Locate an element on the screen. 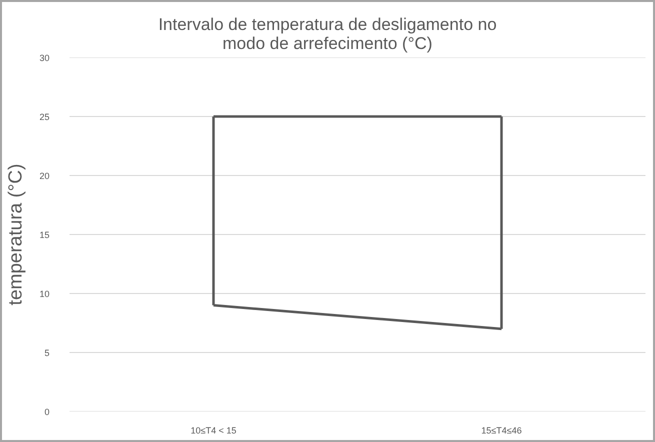  y-tick-label: 25 is located at coordinates (44, 117).